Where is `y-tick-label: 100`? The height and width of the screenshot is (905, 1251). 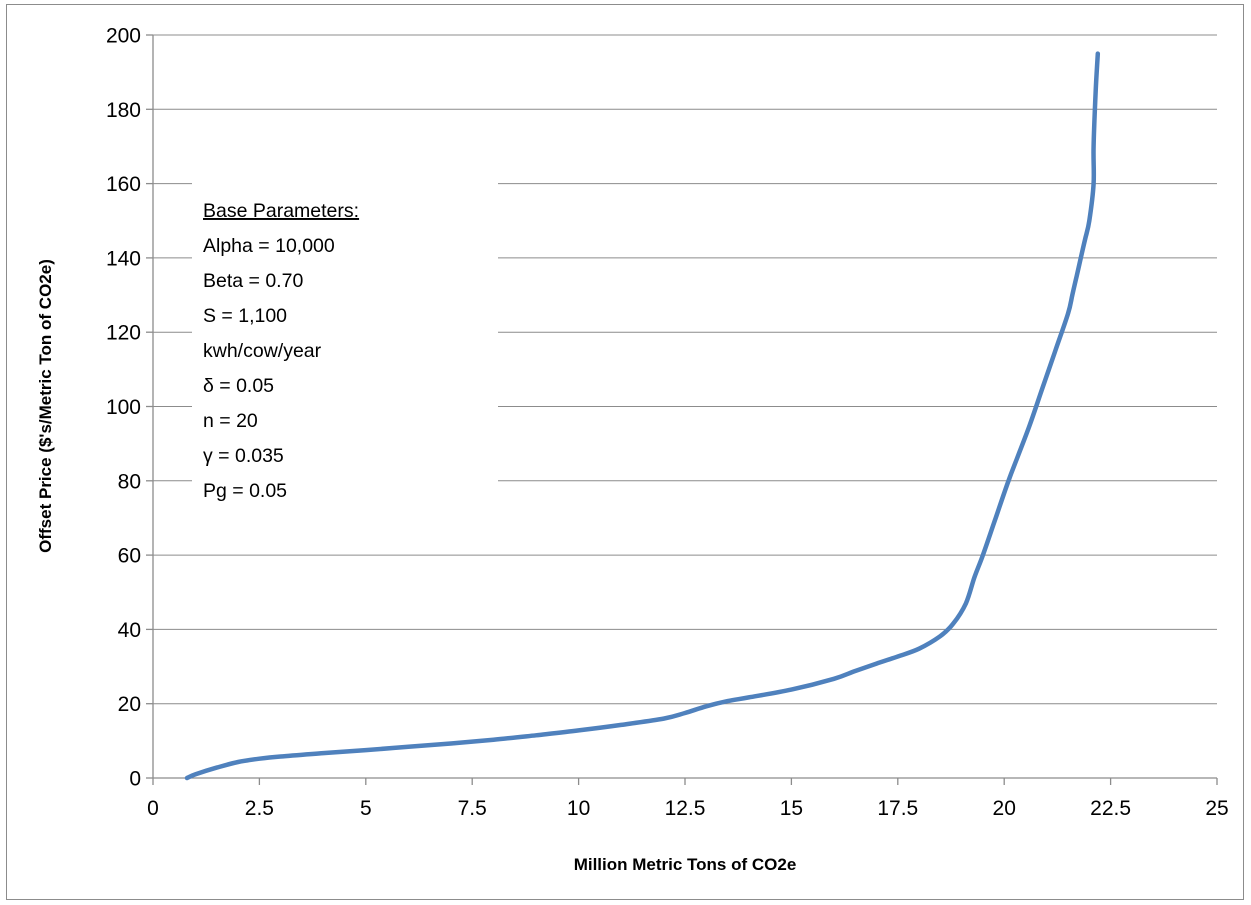
y-tick-label: 100 is located at coordinates (123, 407).